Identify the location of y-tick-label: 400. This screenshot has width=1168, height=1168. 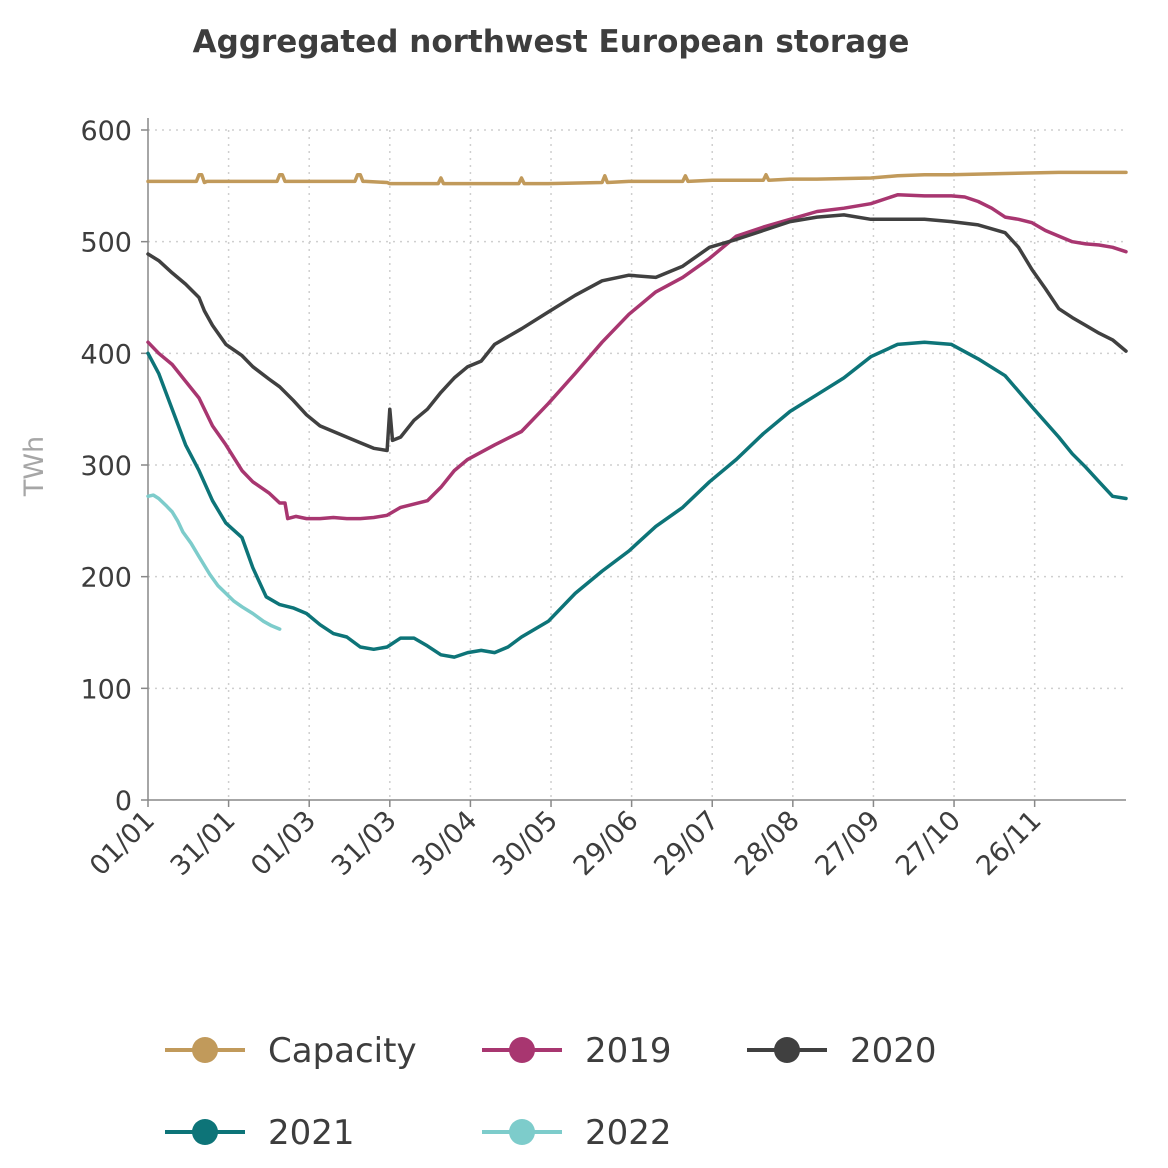
(106, 354).